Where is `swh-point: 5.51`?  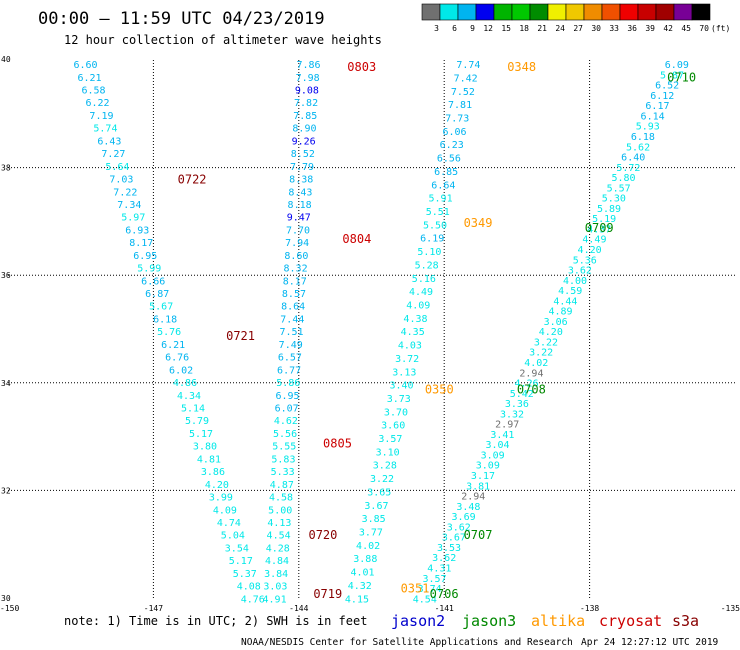 swh-point: 5.51 is located at coordinates (438, 212).